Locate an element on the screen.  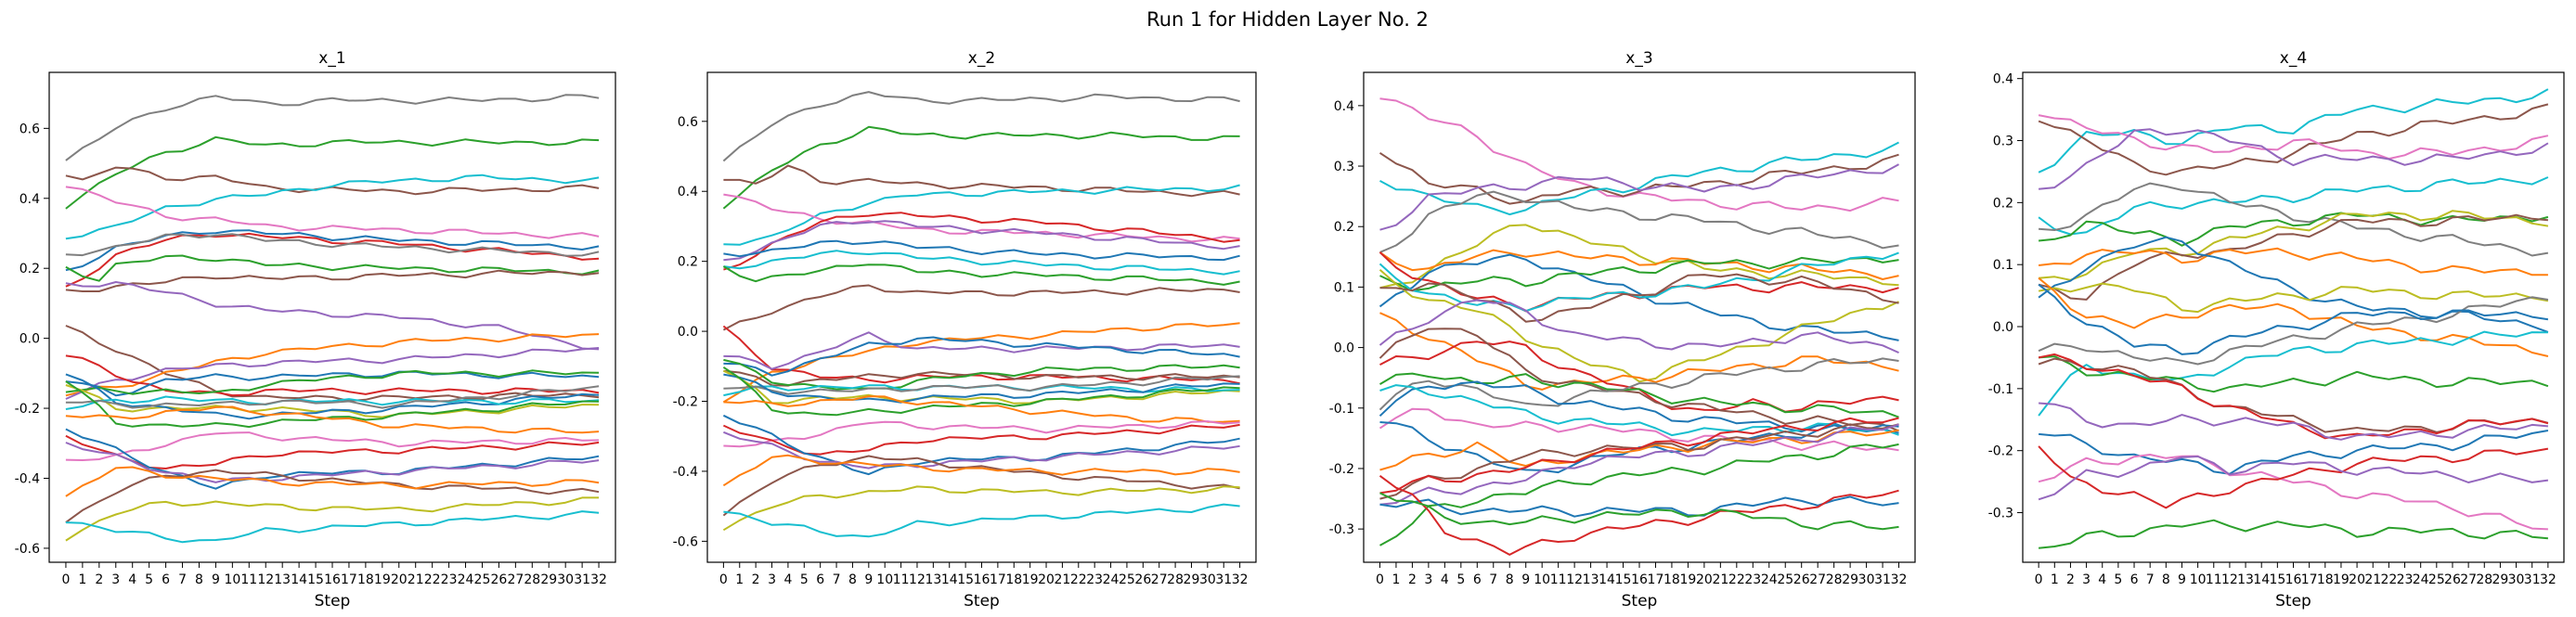
x-tick-label: 26 is located at coordinates (498, 579).